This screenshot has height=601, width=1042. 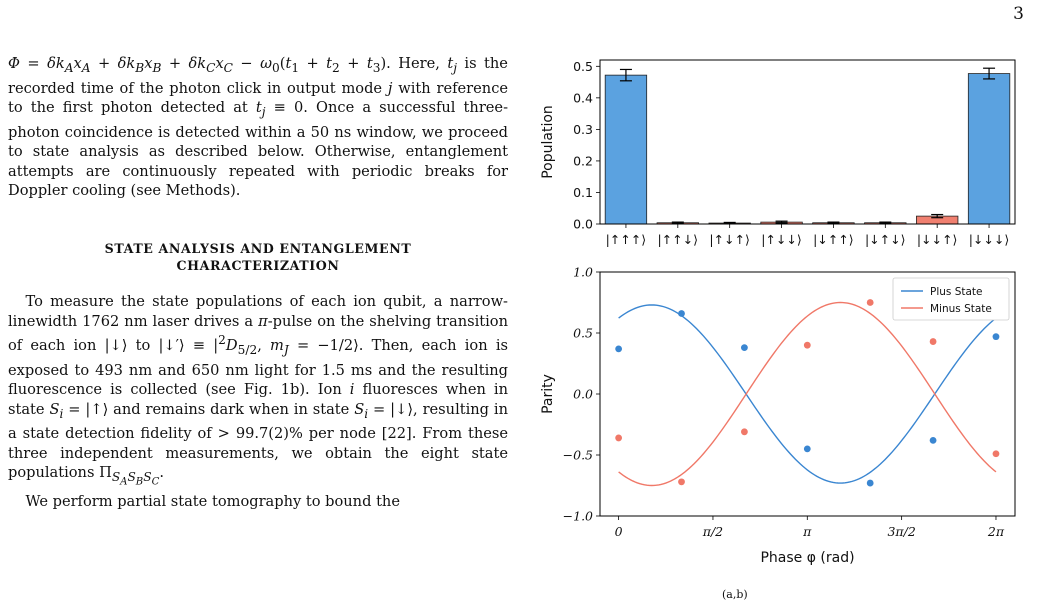 What do you see at coordinates (548, 142) in the screenshot?
I see `y-axis-label: Population` at bounding box center [548, 142].